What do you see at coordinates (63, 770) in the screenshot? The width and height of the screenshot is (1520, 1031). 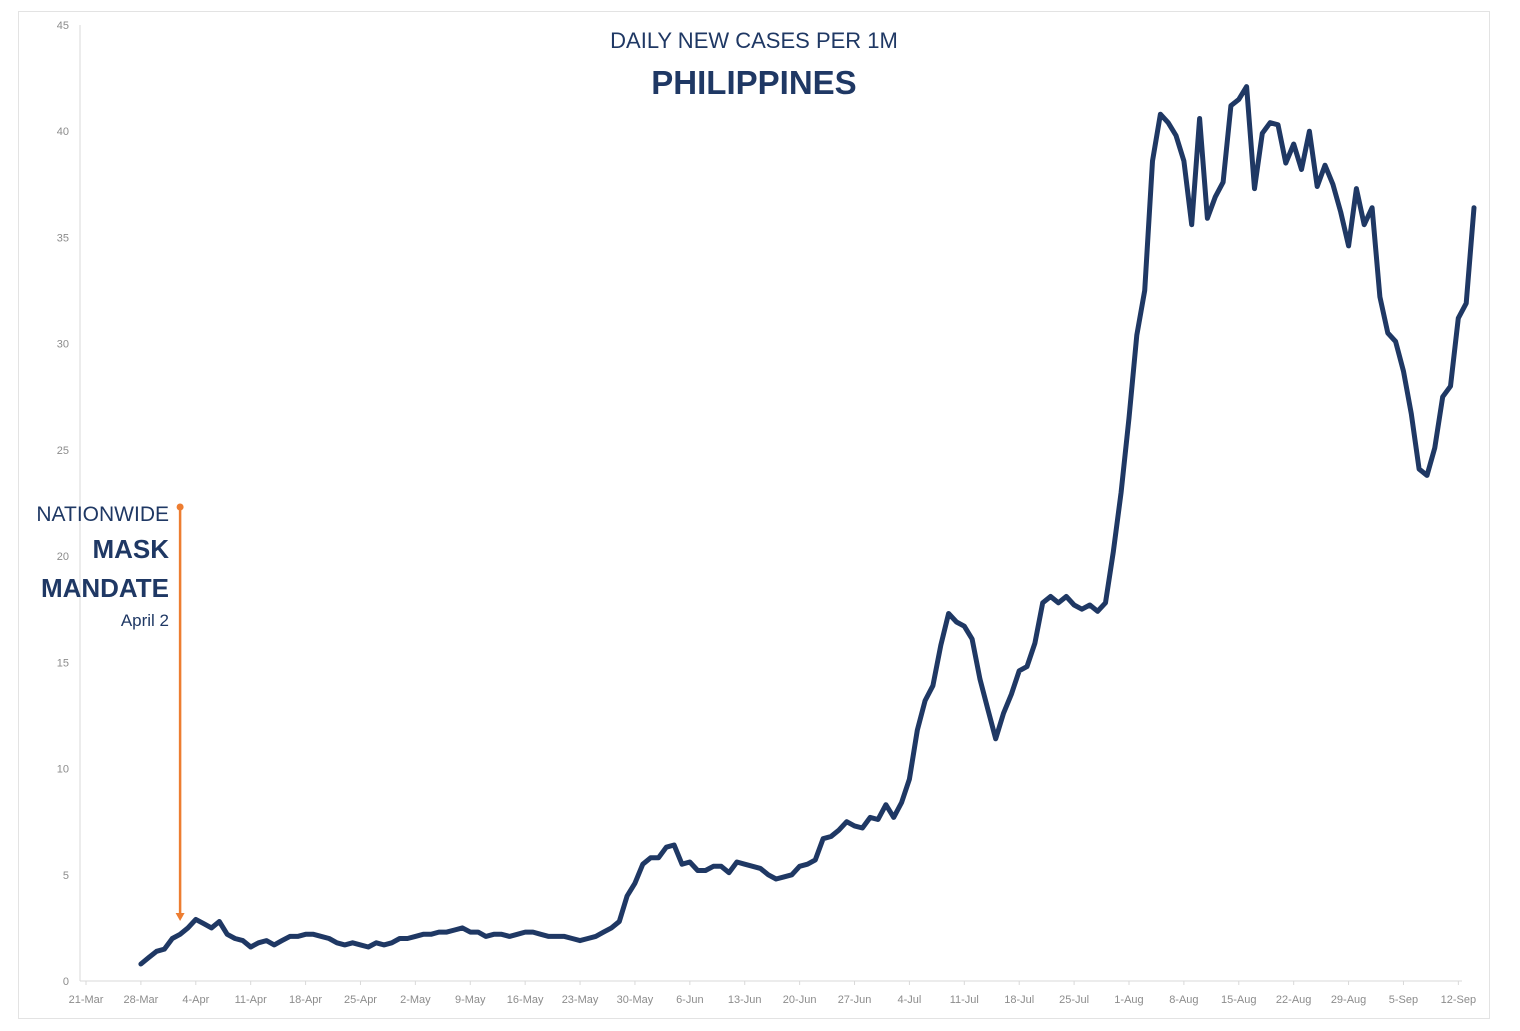 I see `y-tick-label: 10` at bounding box center [63, 770].